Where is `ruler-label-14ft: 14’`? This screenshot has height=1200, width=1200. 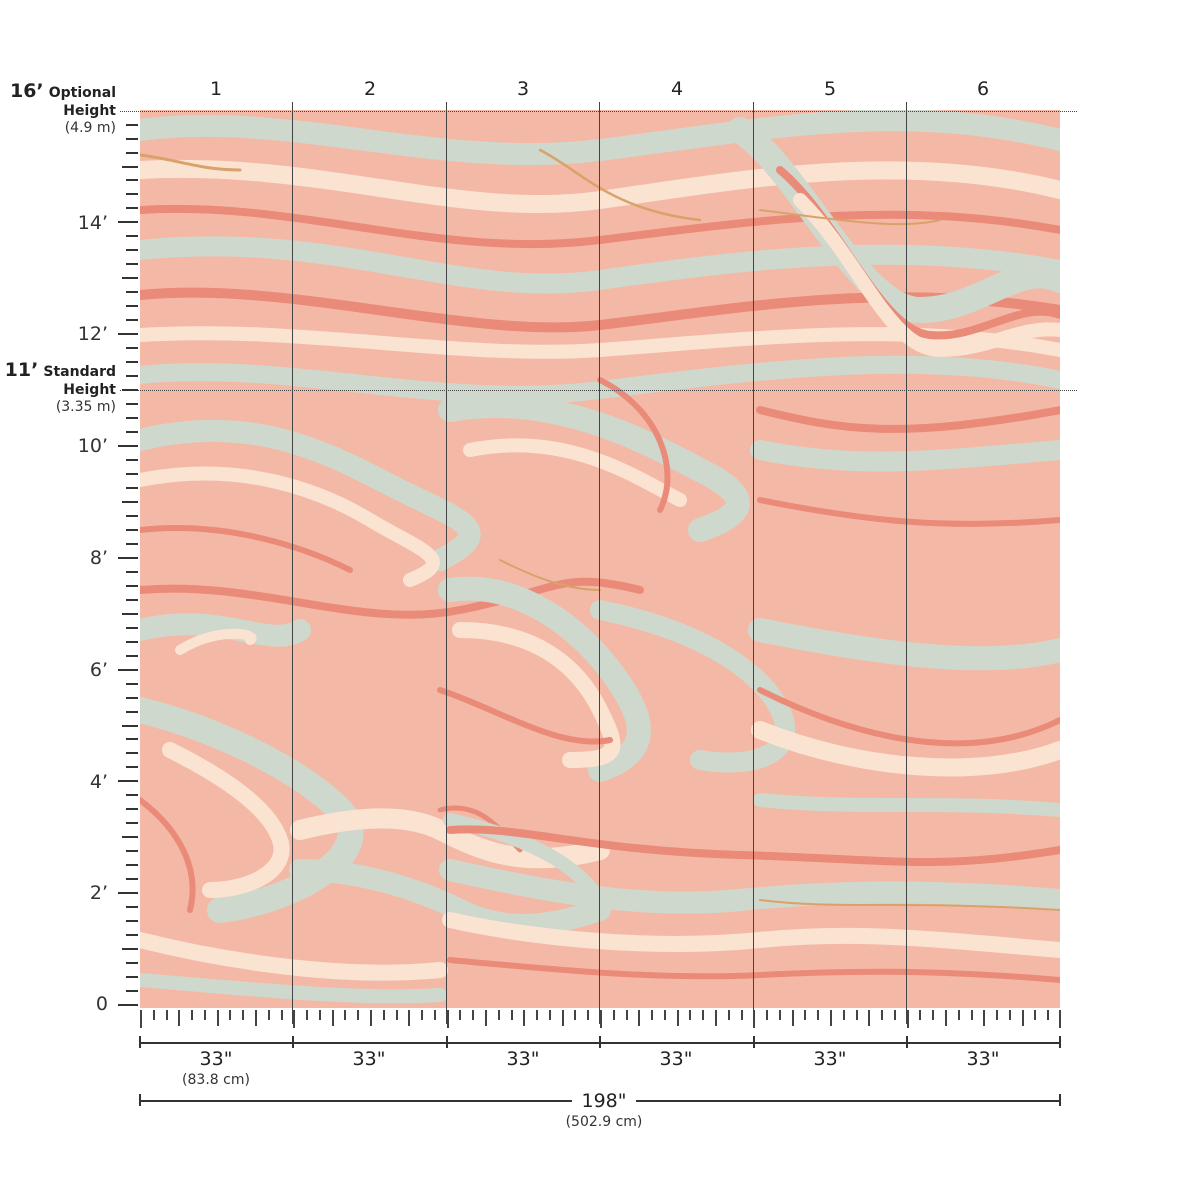 ruler-label-14ft: 14’ is located at coordinates (92, 223).